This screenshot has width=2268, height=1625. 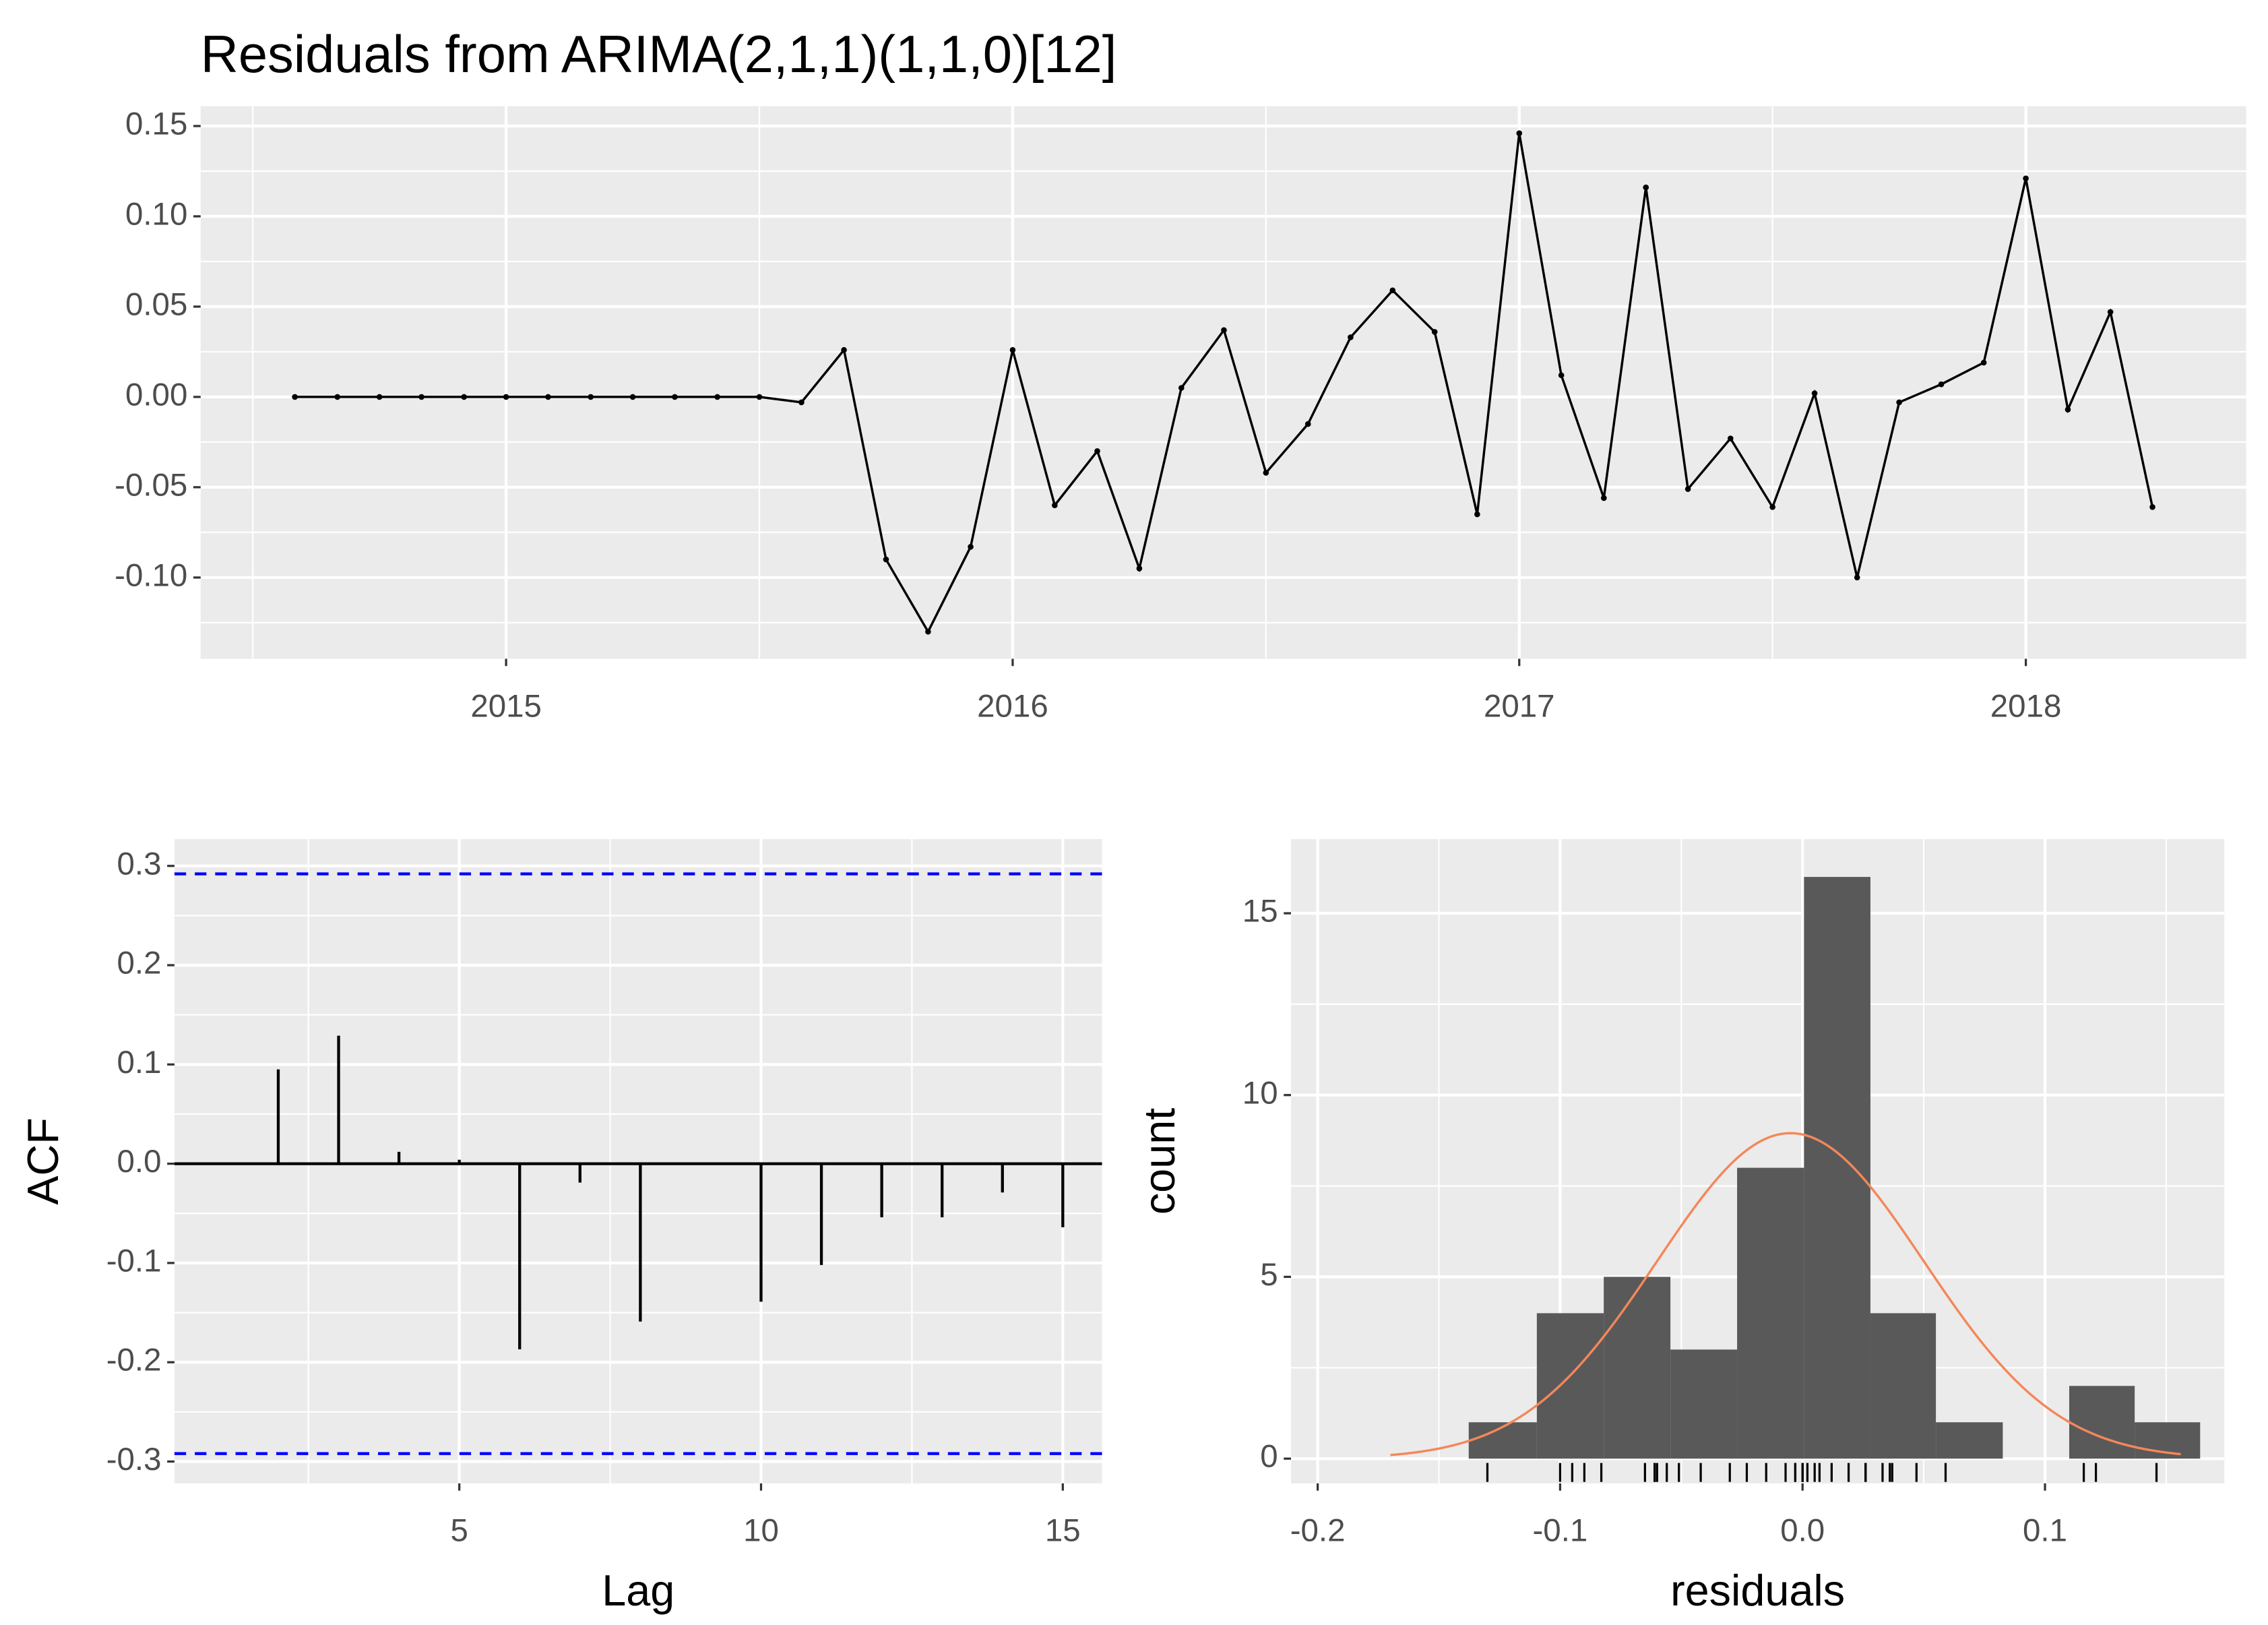 What do you see at coordinates (156, 394) in the screenshot?
I see `y-tick-label: 0.00` at bounding box center [156, 394].